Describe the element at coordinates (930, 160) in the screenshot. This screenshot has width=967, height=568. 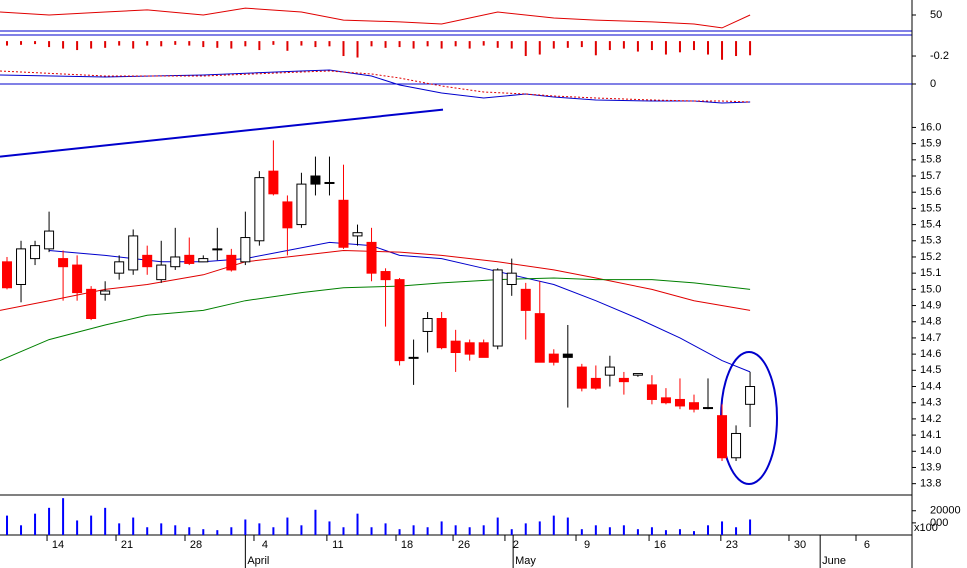
I see `y-tick-label: 15.8` at that location.